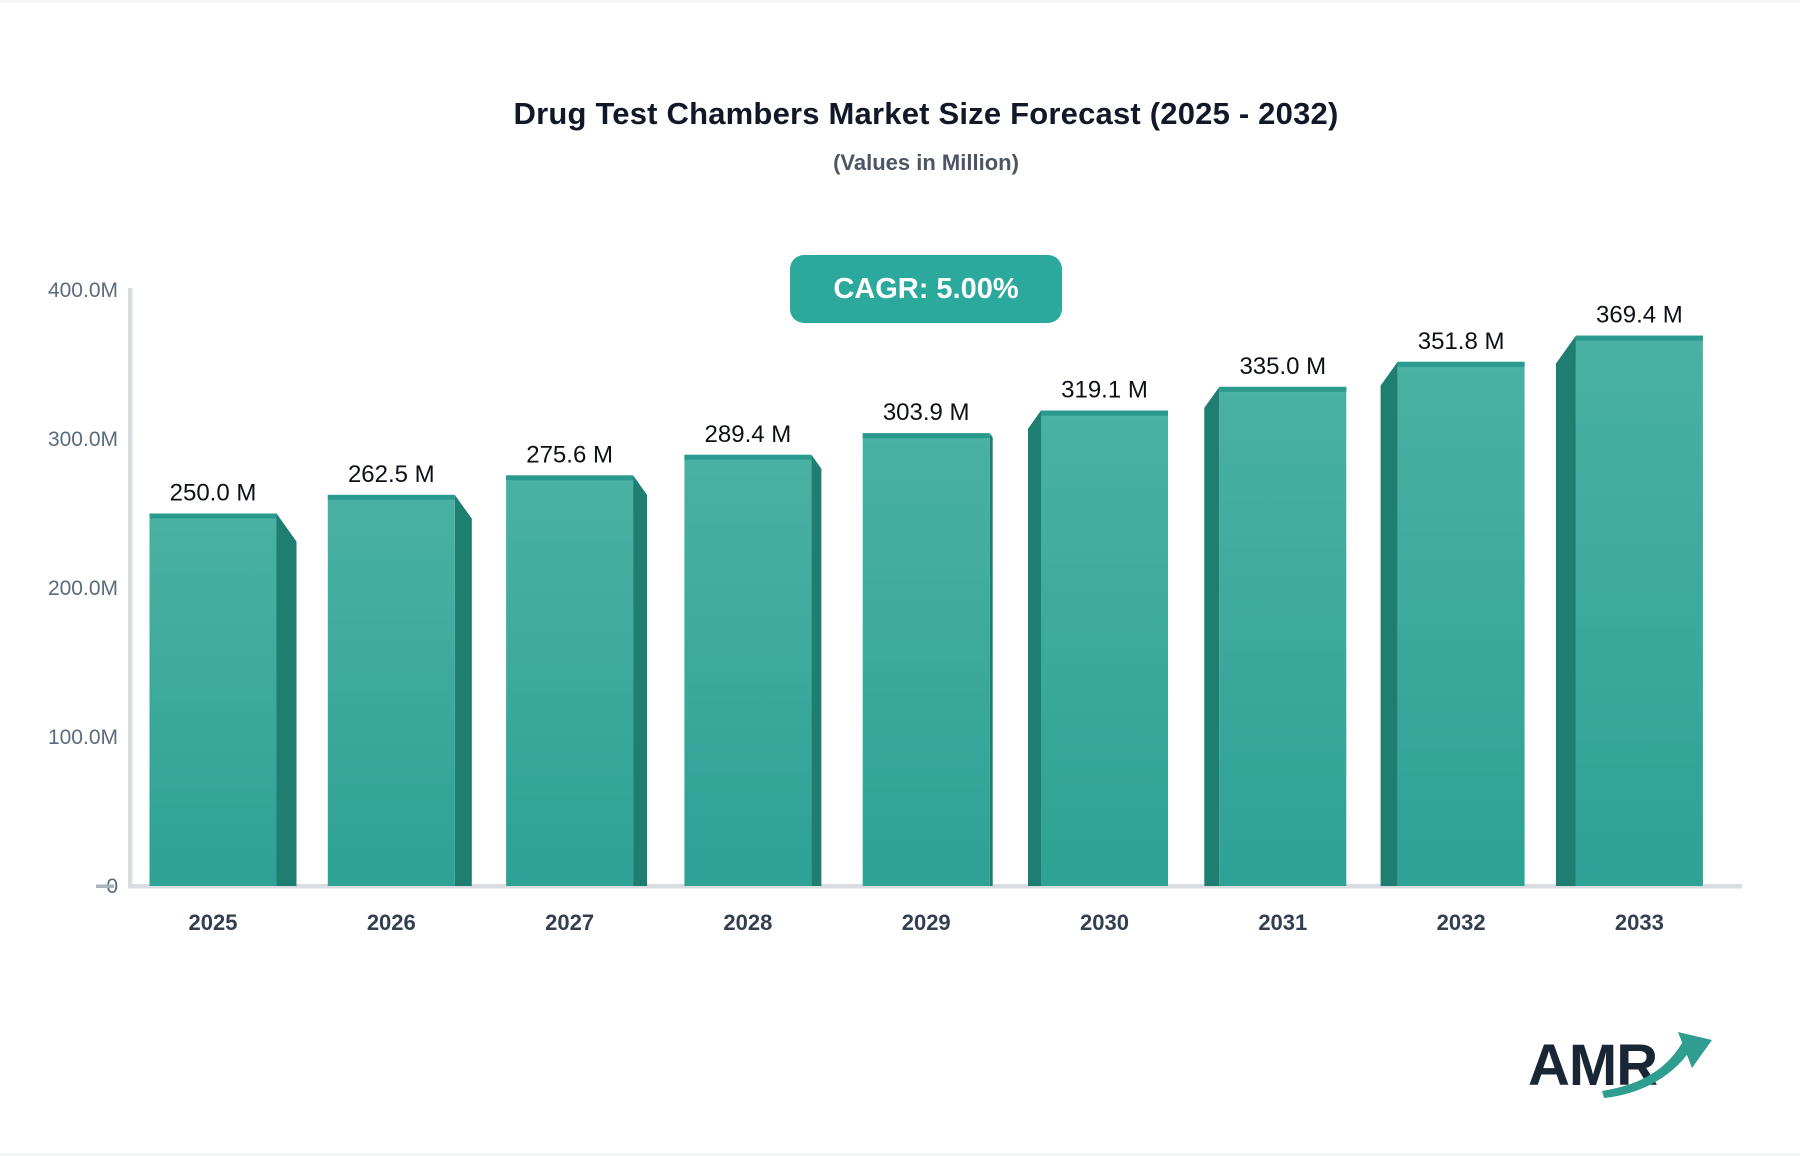 Image resolution: width=1800 pixels, height=1156 pixels. Describe the element at coordinates (569, 922) in the screenshot. I see `x-axis-category-label: 2027` at that location.